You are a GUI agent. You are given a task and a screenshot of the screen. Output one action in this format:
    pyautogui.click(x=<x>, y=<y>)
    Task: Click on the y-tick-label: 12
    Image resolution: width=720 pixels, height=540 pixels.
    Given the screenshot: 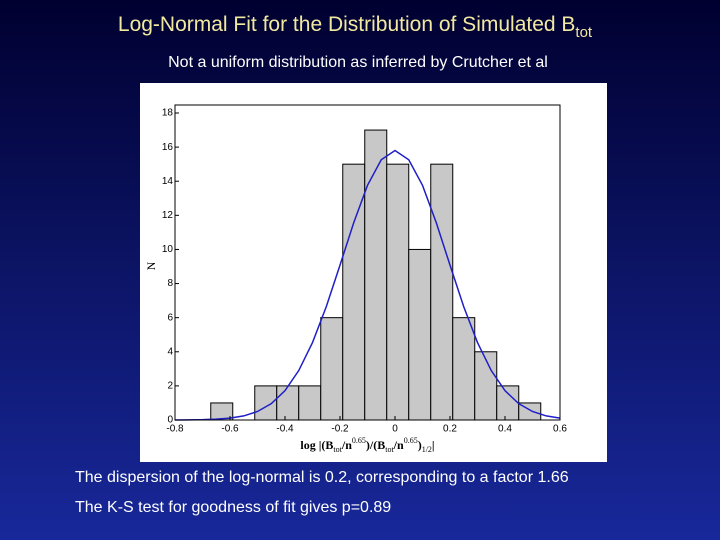 What is the action you would take?
    pyautogui.click(x=168, y=215)
    